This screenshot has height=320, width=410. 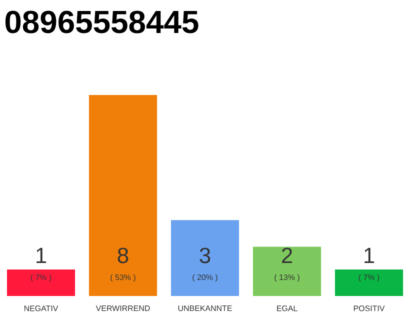 I want to click on annotation: 3, so click(x=205, y=256).